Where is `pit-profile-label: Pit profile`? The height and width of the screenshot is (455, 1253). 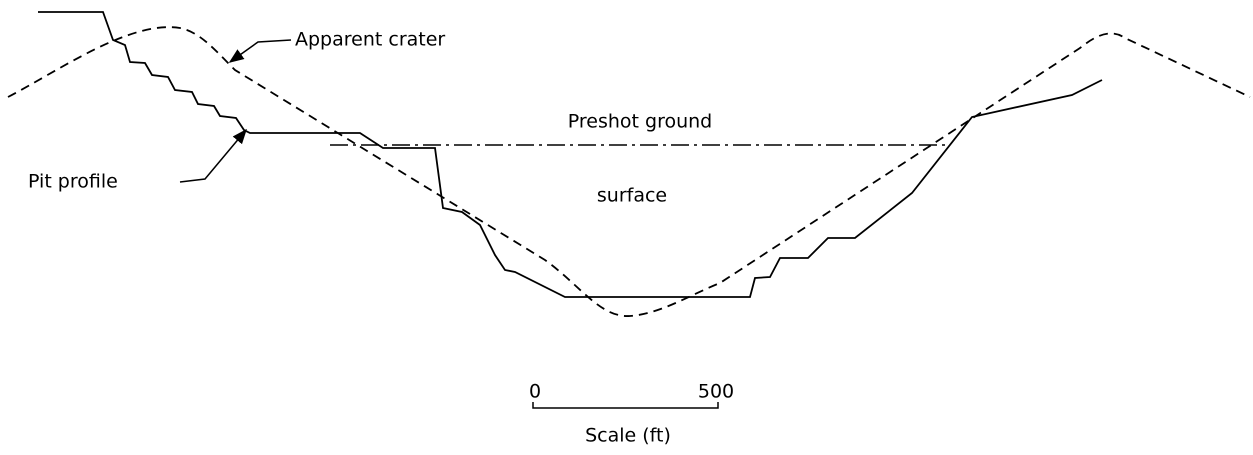
pit-profile-label: Pit profile is located at coordinates (73, 182).